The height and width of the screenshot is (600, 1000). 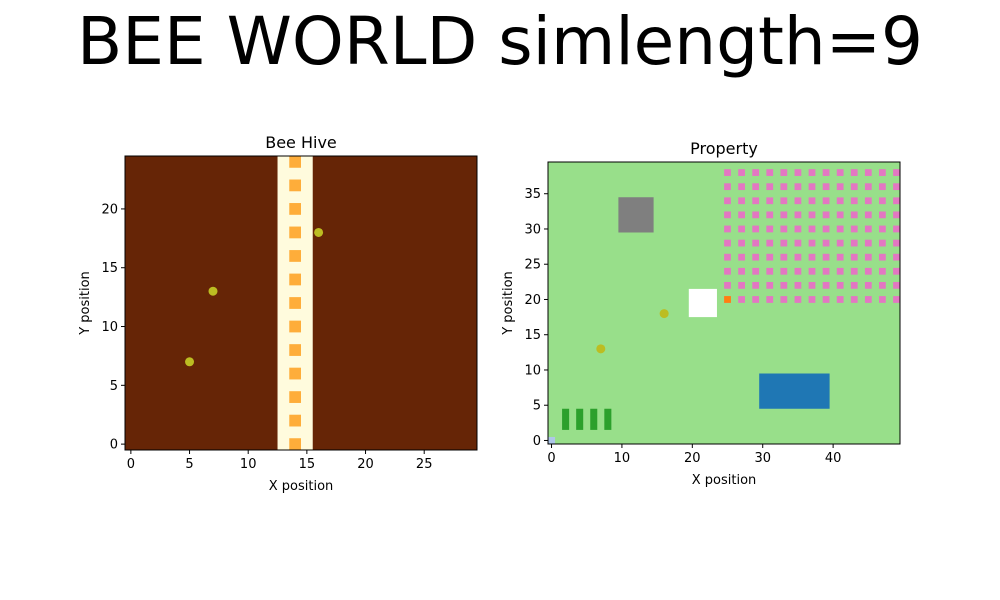 What do you see at coordinates (762, 458) in the screenshot?
I see `x-tick-label: 30` at bounding box center [762, 458].